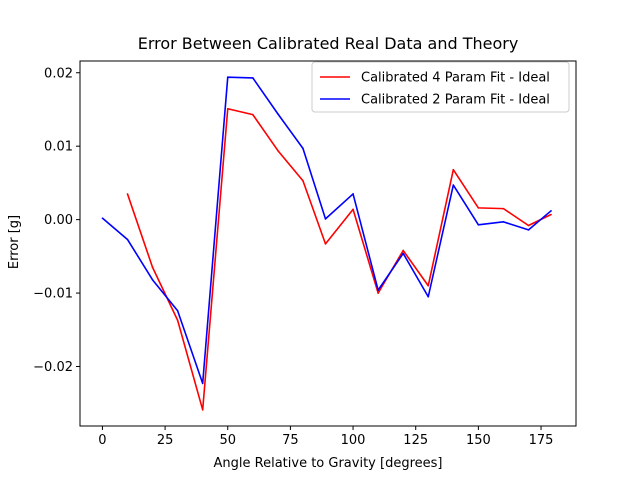 Image resolution: width=640 pixels, height=480 pixels. Describe the element at coordinates (478, 440) in the screenshot. I see `x-tick-label: 150` at that location.